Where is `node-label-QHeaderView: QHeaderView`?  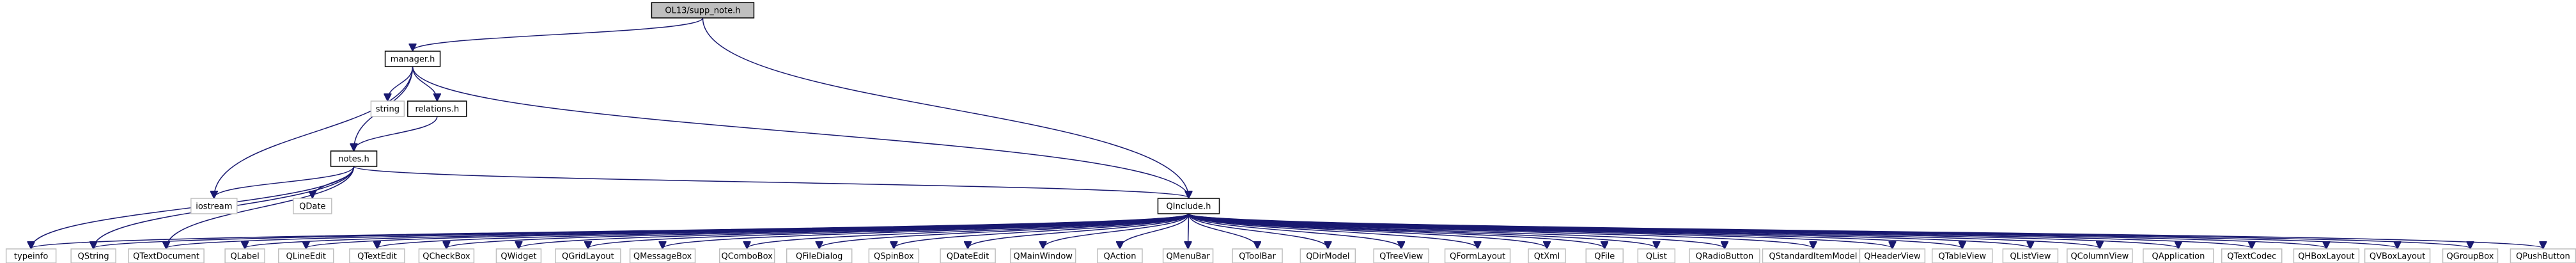
node-label-QHeaderView: QHeaderView is located at coordinates (1893, 257).